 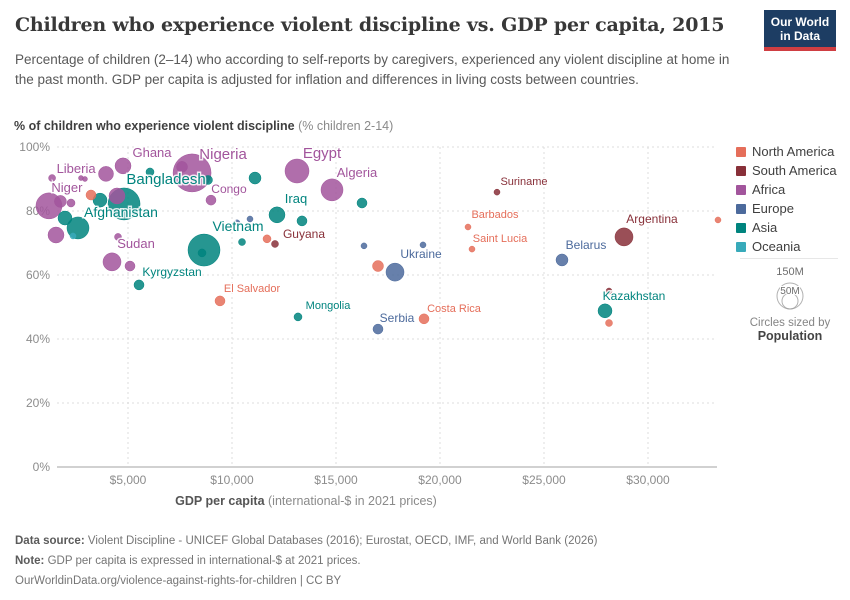 What do you see at coordinates (562, 260) in the screenshot?
I see `data-point-belarus` at bounding box center [562, 260].